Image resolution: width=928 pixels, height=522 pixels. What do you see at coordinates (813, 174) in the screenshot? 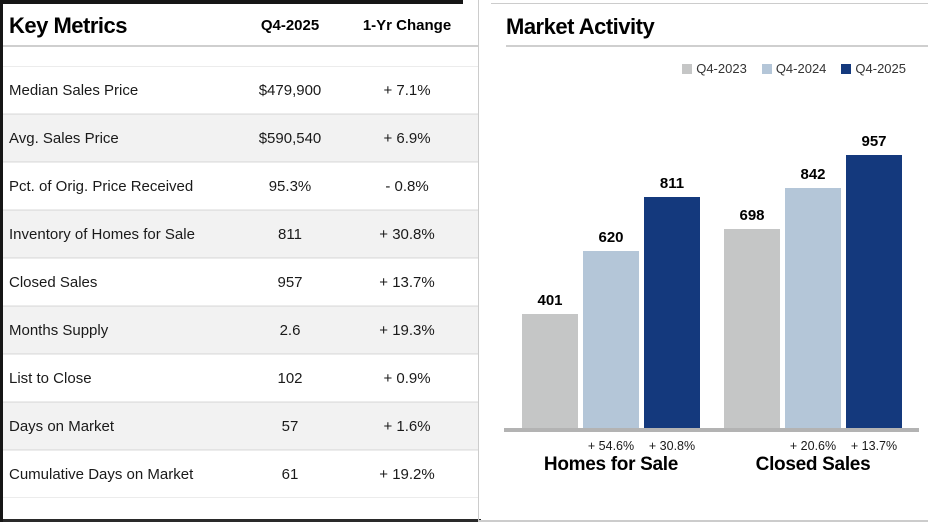
I see `bar-value-label: 842` at bounding box center [813, 174].